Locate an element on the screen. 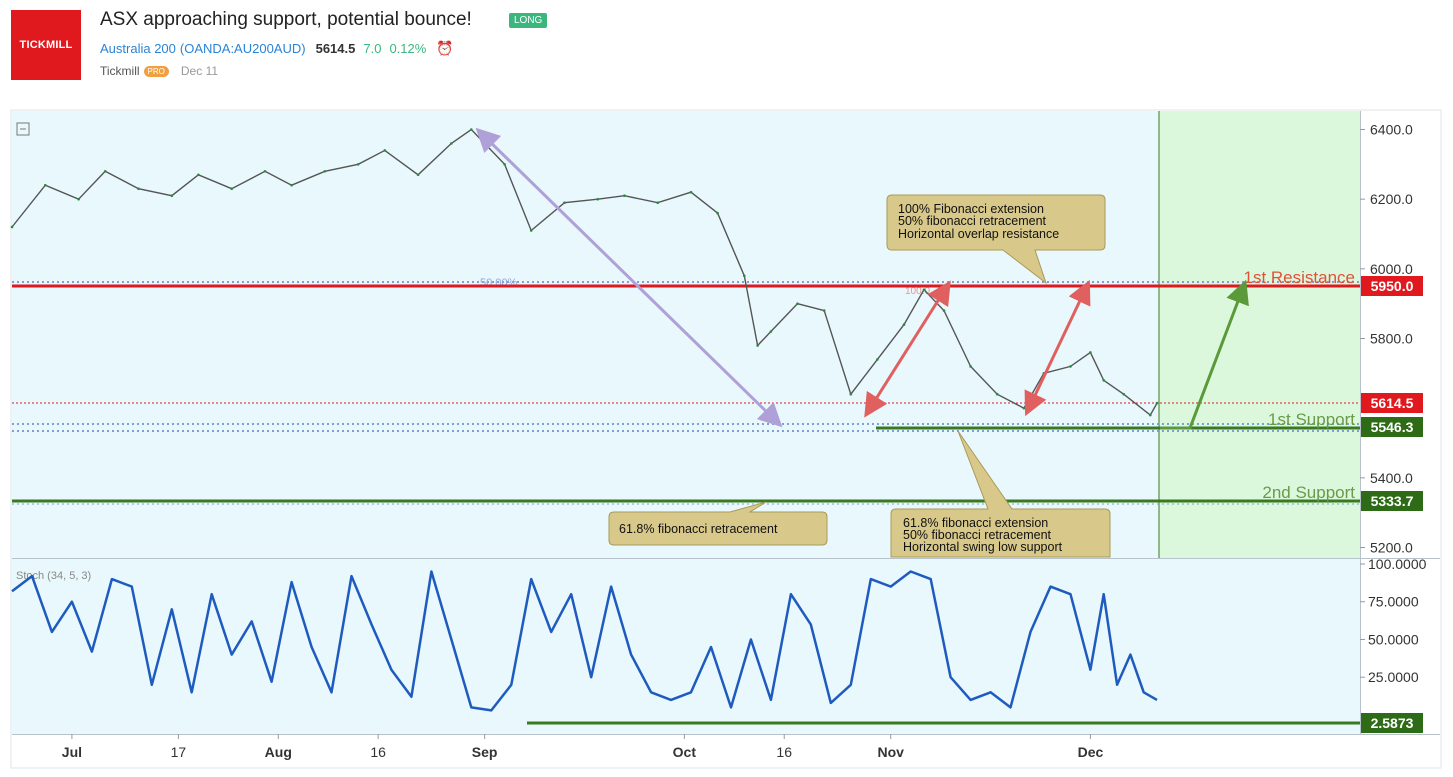 The image size is (1453, 777). price-axis-label: 5400.0 is located at coordinates (1391, 478).